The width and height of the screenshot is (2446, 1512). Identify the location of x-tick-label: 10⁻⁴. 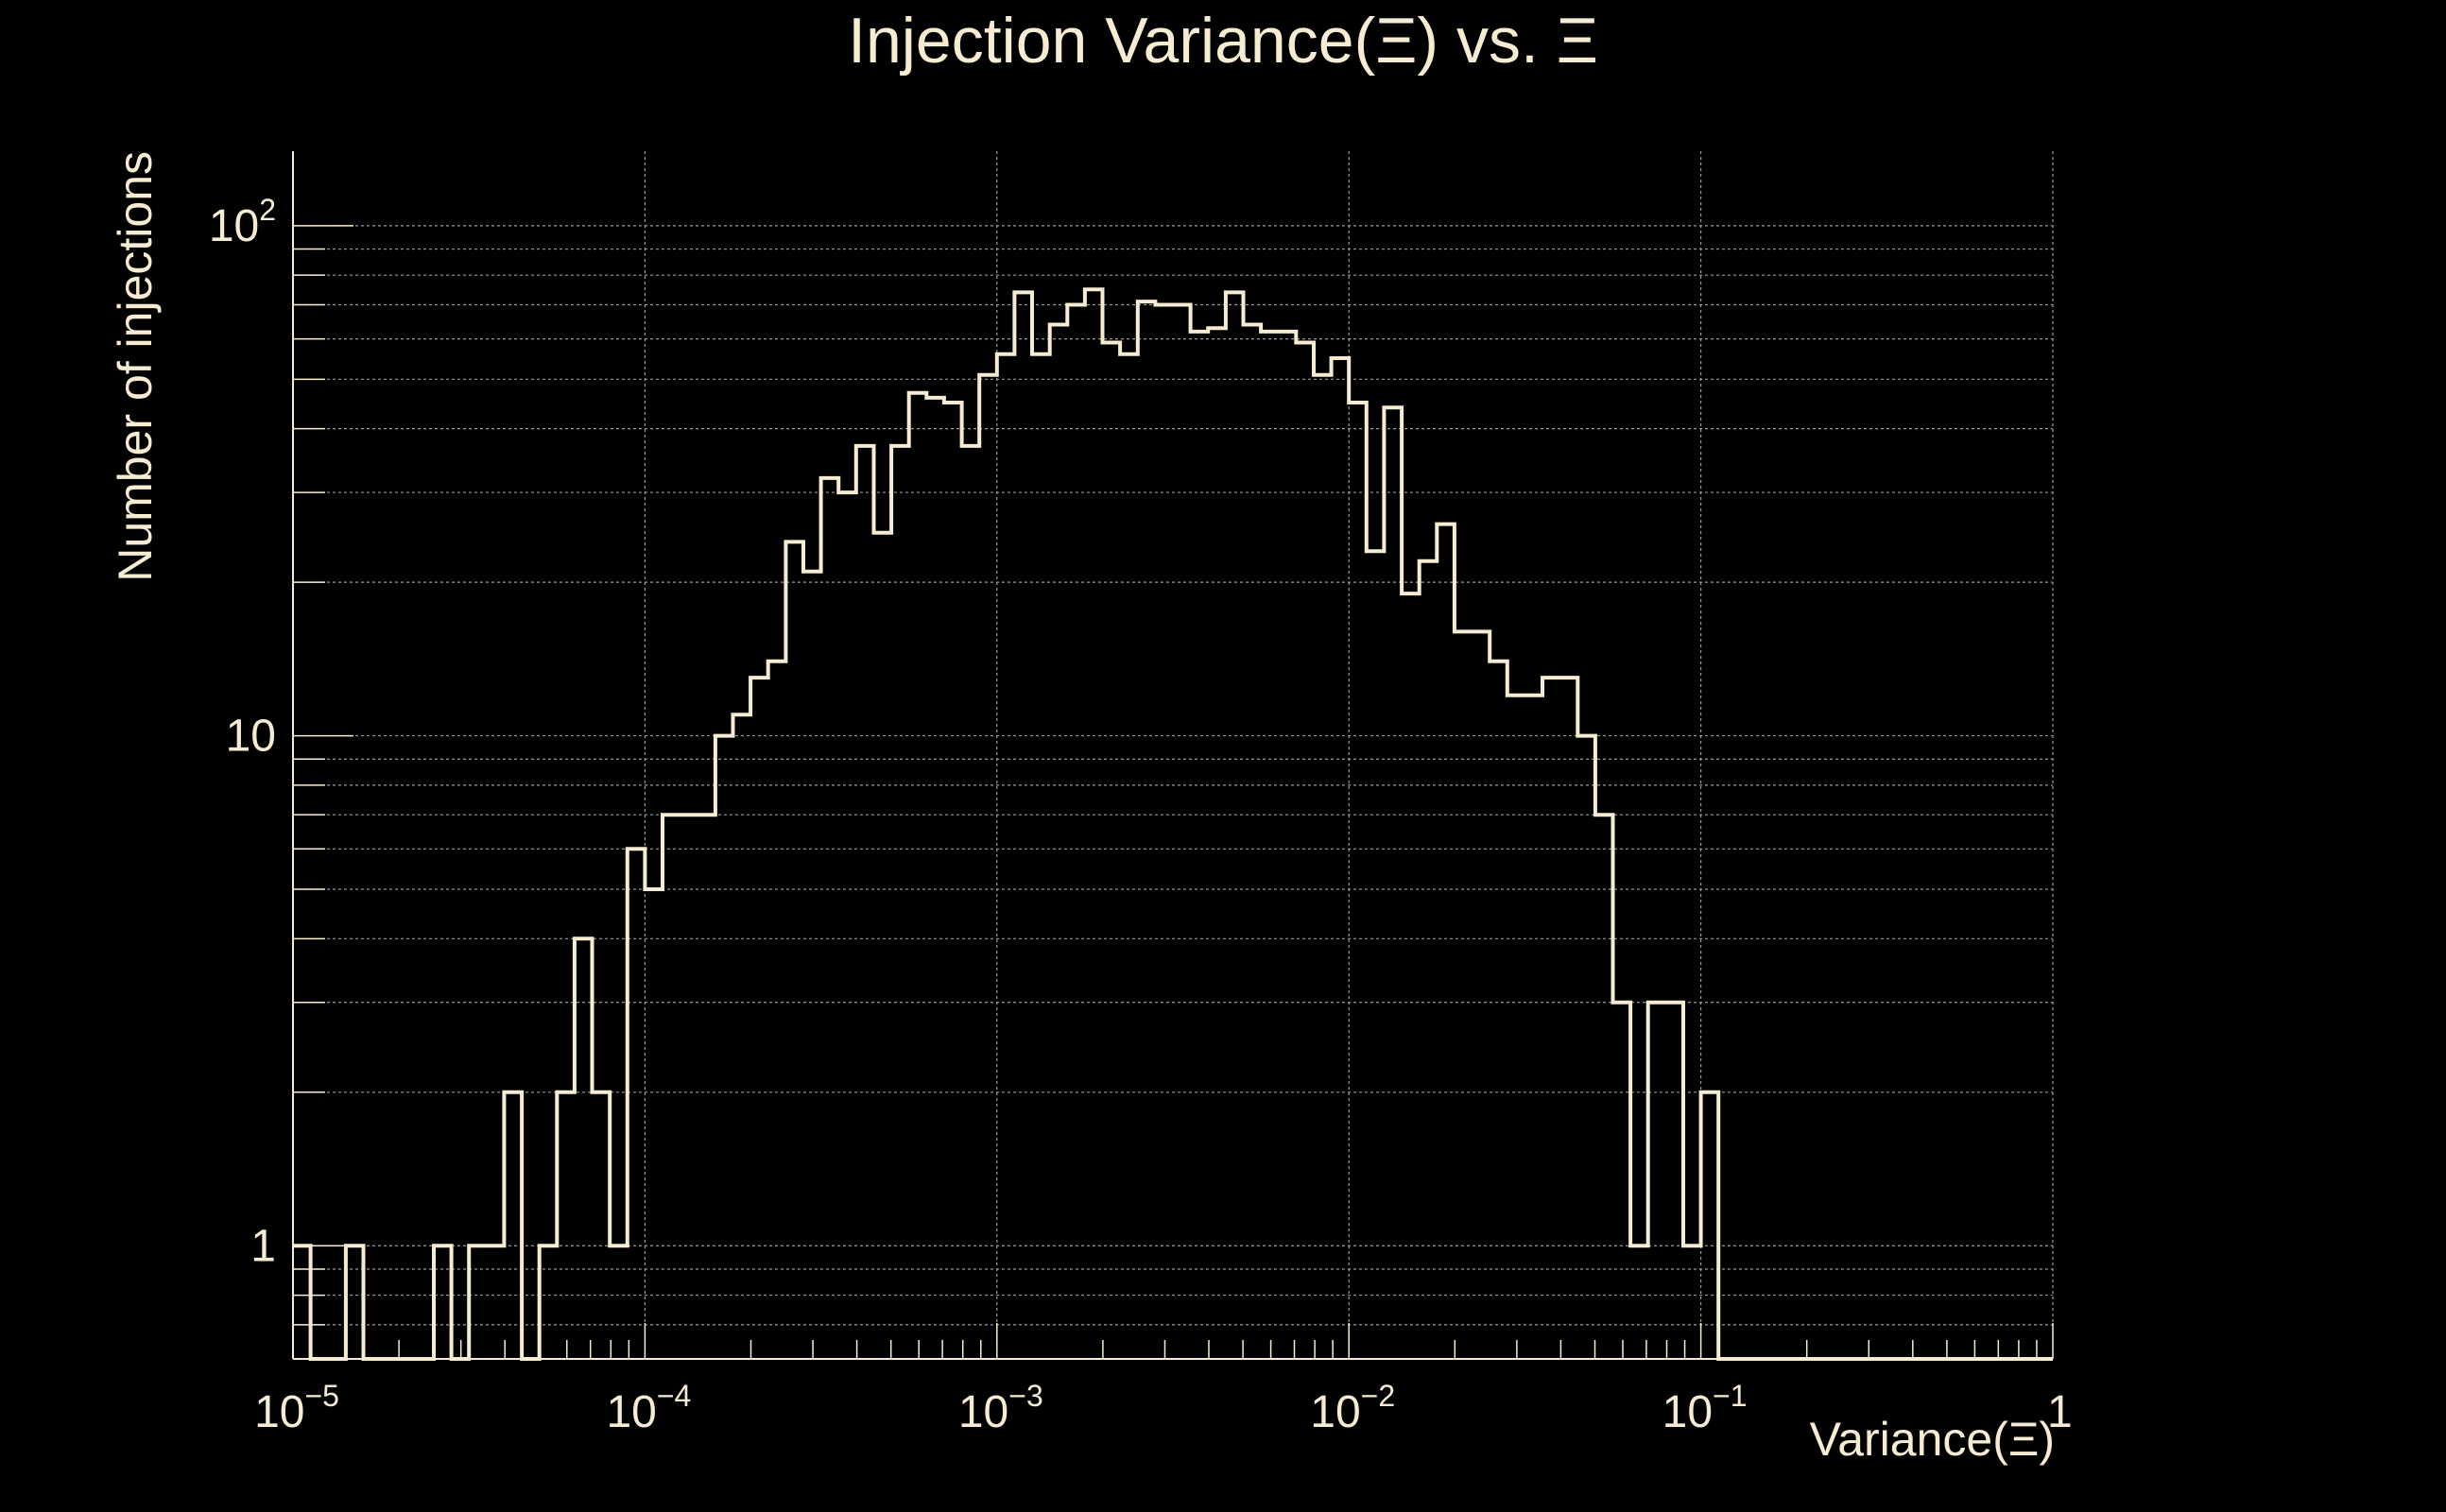
(648, 1408).